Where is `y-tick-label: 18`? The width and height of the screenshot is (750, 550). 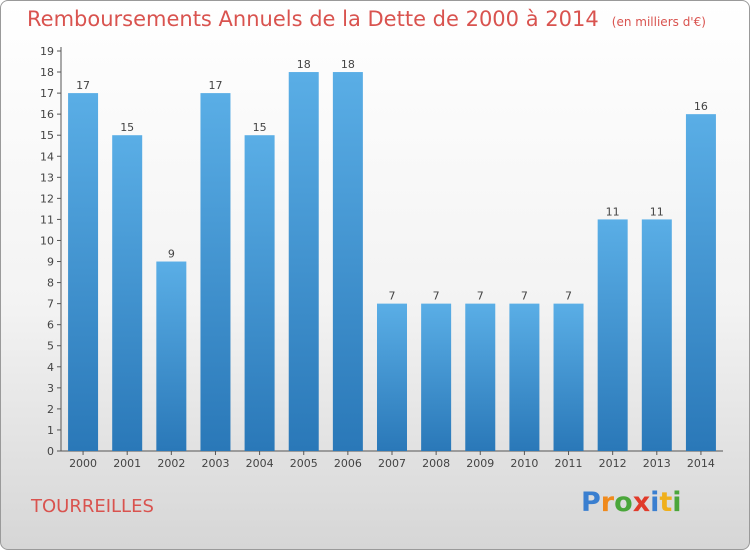
y-tick-label: 18 is located at coordinates (47, 72).